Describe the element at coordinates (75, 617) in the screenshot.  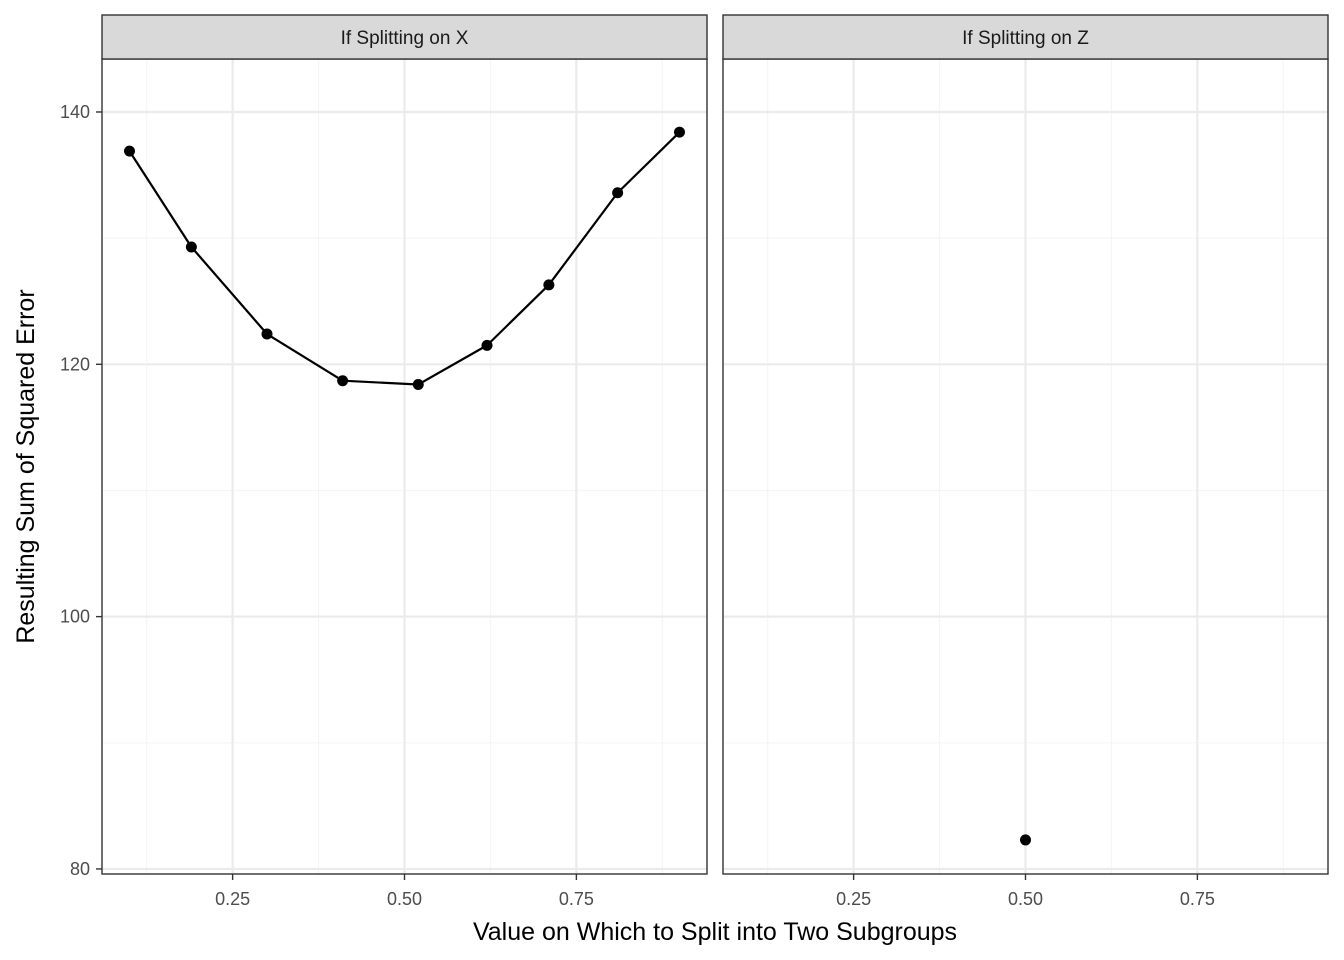
I see `y-tick-label: 100` at that location.